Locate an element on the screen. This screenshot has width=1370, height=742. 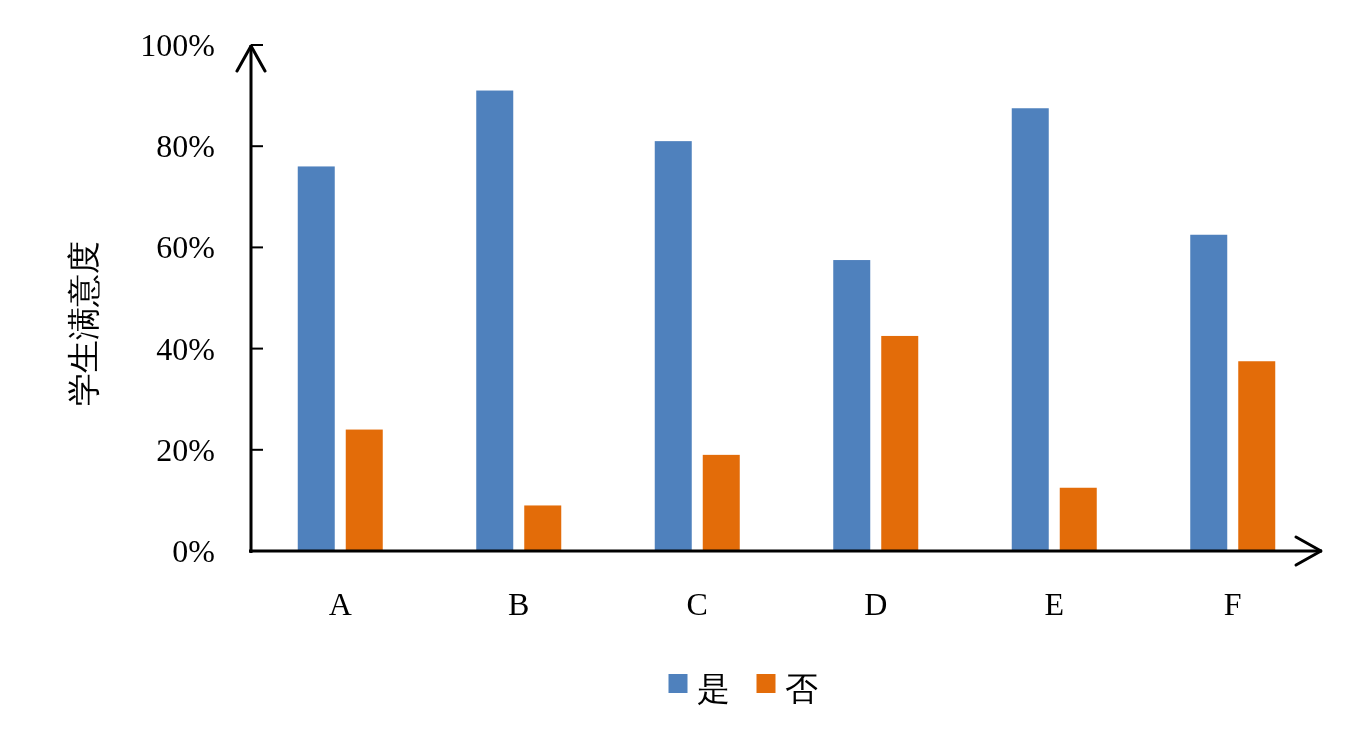
y-tick-label: 40% is located at coordinates (185, 348).